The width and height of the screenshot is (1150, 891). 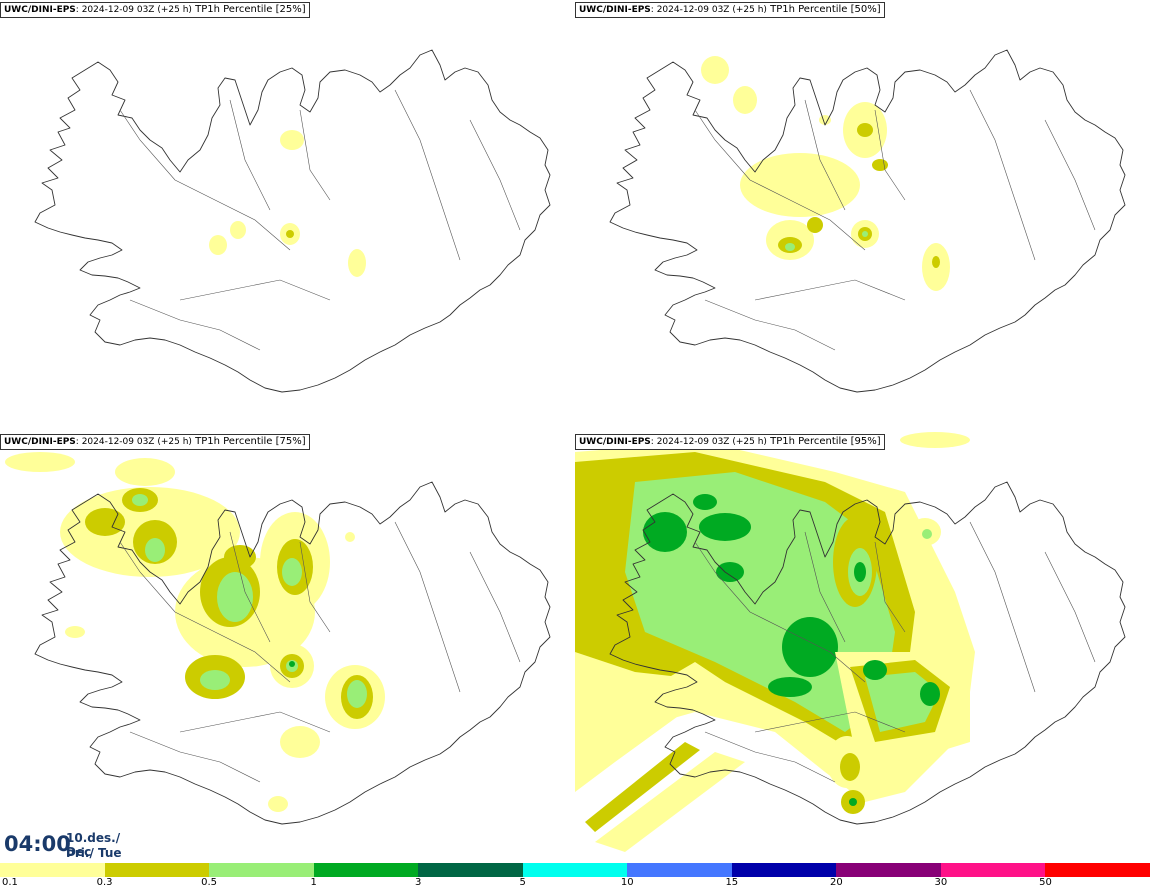 I want to click on precip-colour-legend, so click(x=575, y=870).